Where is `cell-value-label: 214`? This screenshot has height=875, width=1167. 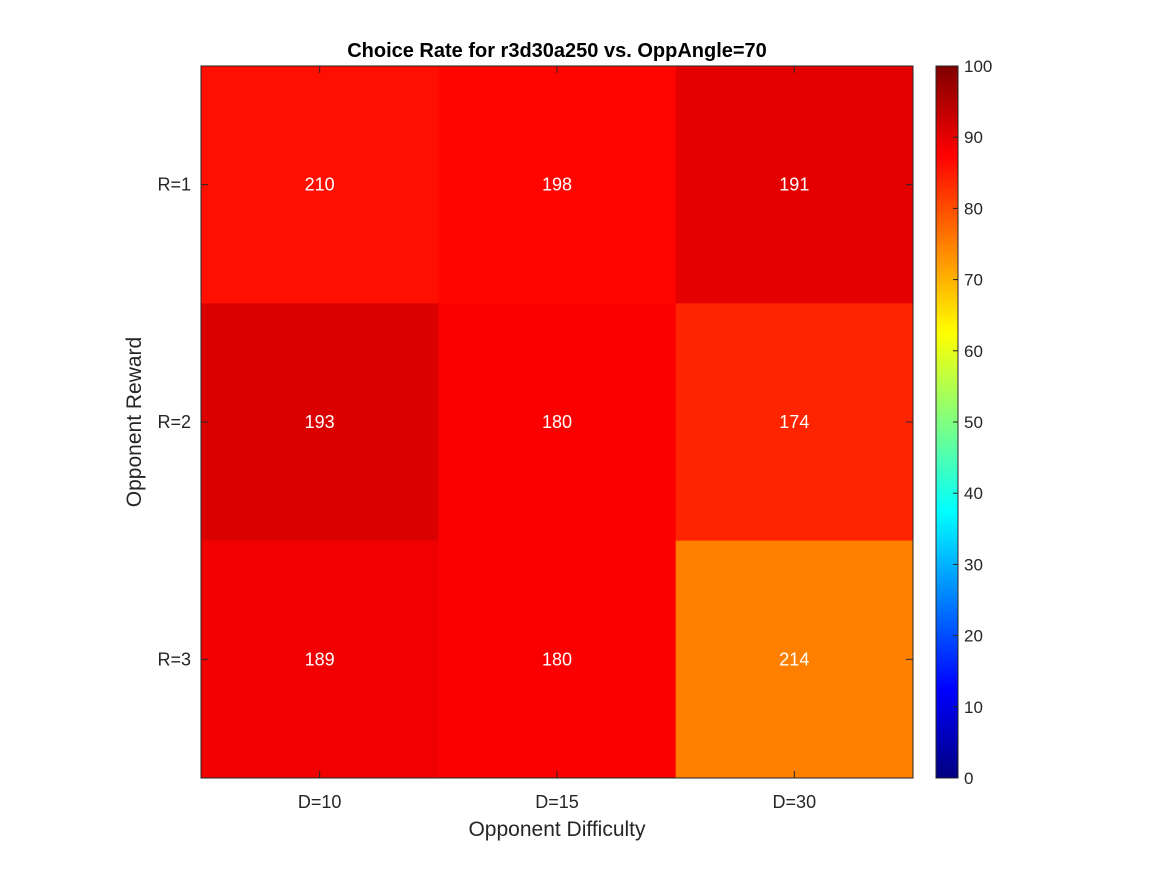
cell-value-label: 214 is located at coordinates (794, 659).